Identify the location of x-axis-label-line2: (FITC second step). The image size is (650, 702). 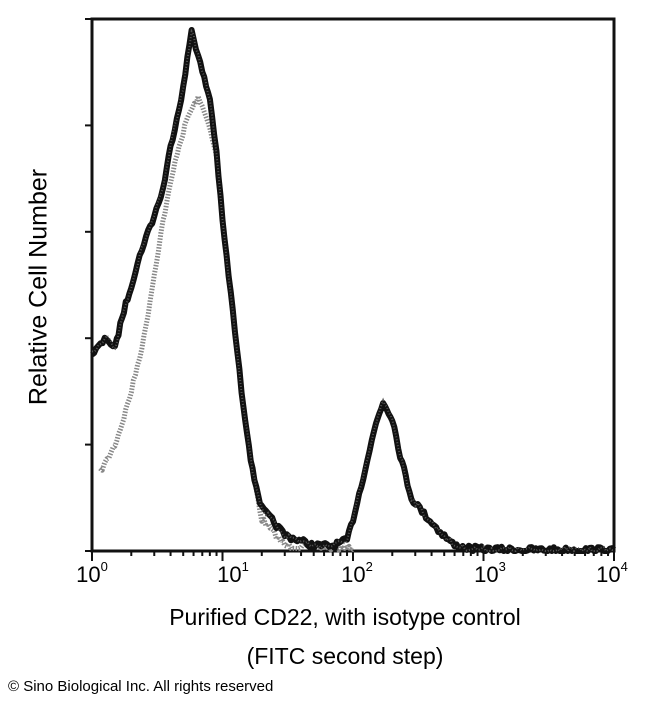
(345, 656).